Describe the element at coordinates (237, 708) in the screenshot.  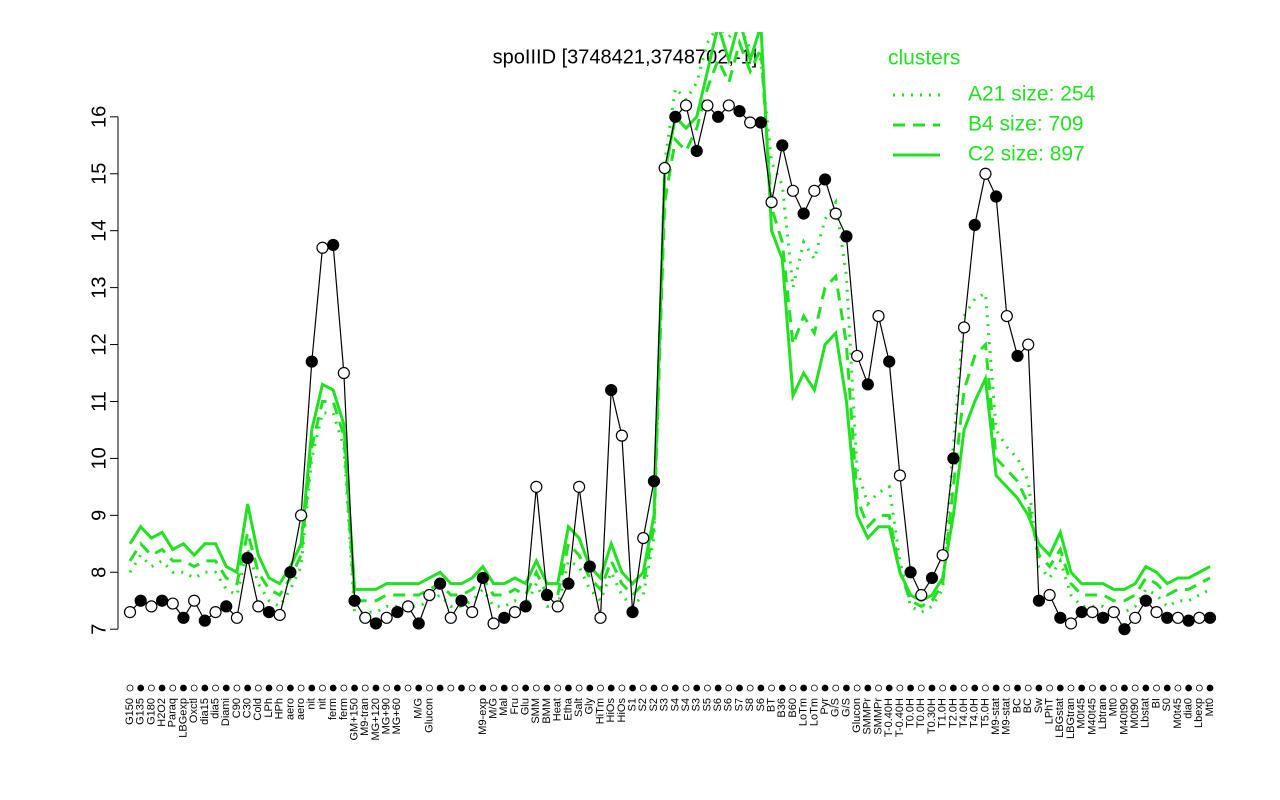
I see `x-tick-label: C90` at that location.